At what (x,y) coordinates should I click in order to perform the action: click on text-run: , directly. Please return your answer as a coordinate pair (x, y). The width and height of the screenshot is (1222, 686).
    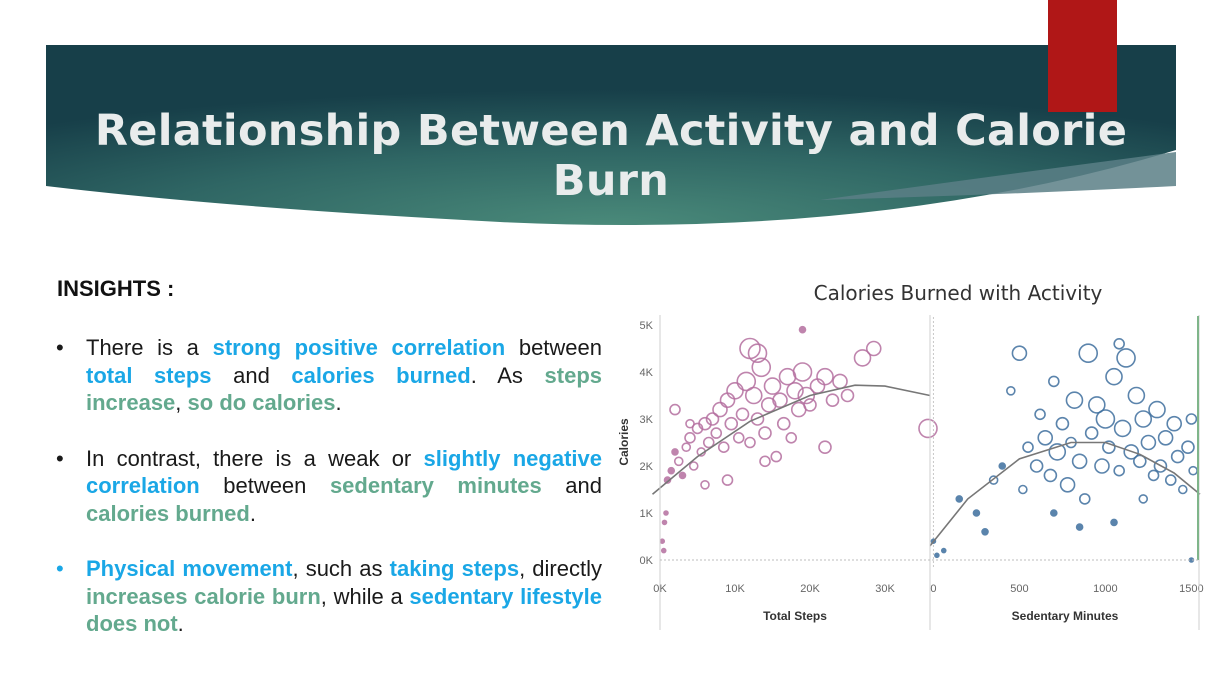
    Looking at the image, I should click on (560, 568).